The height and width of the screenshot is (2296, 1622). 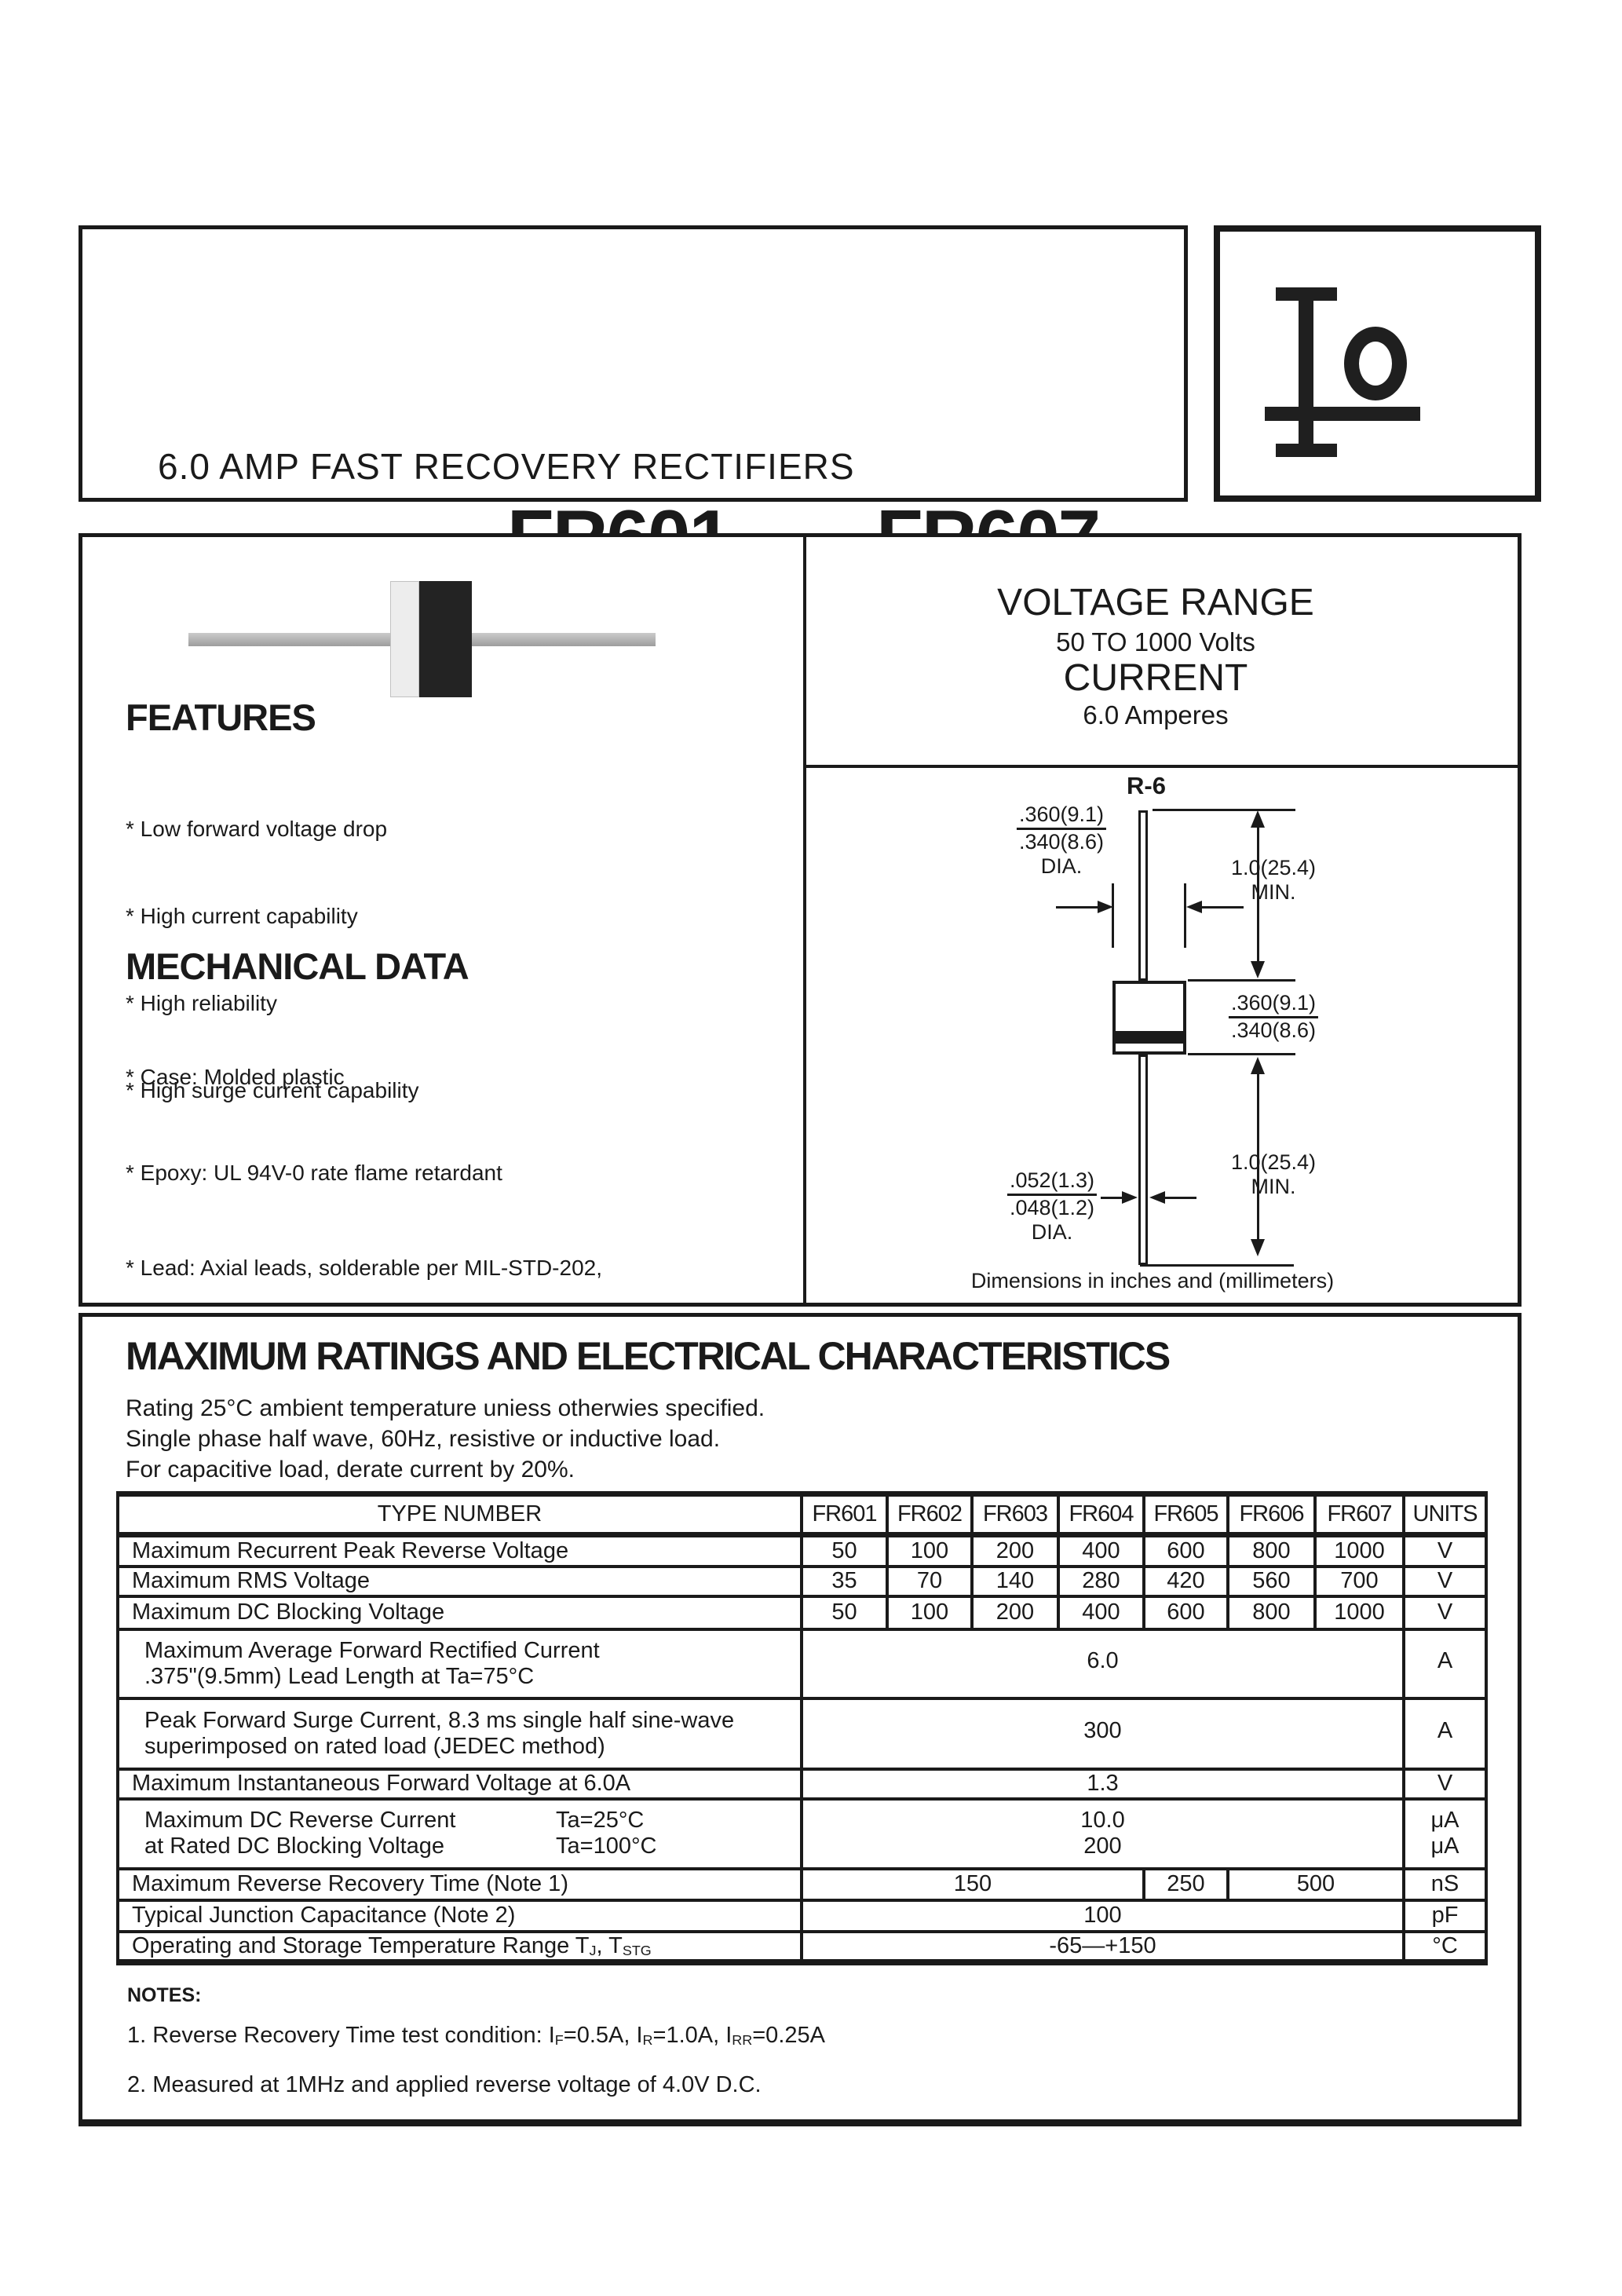 I want to click on notes-heading: NOTES:, so click(x=164, y=1995).